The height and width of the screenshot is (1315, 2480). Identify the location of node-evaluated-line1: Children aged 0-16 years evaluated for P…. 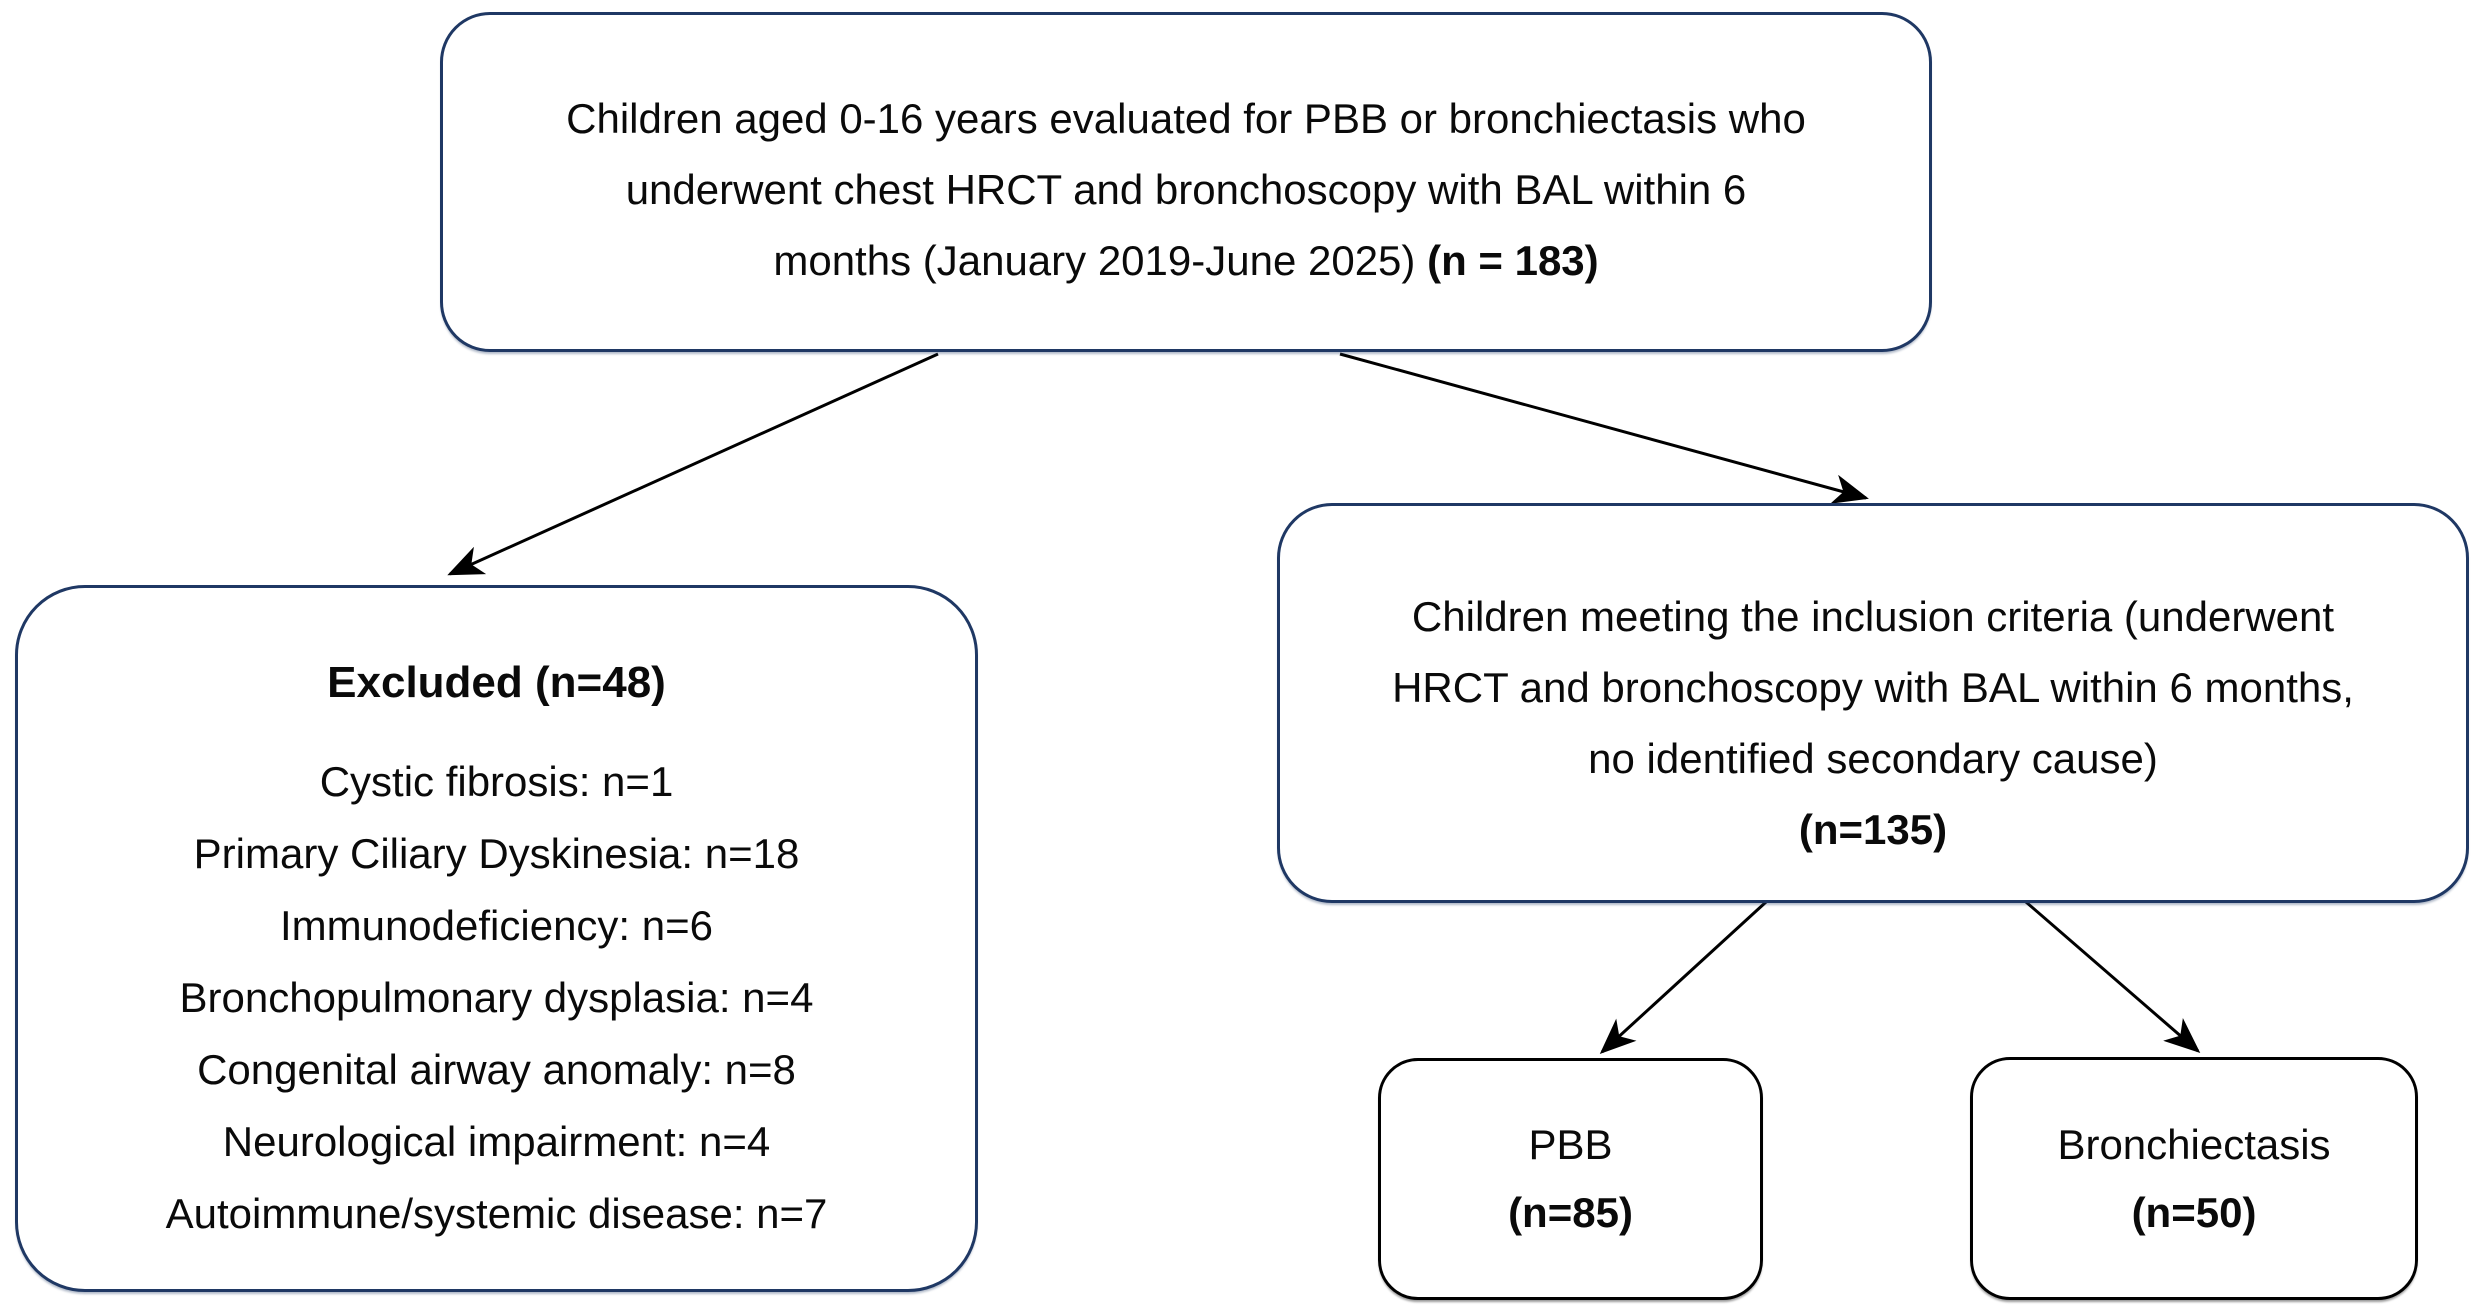
(1186, 118).